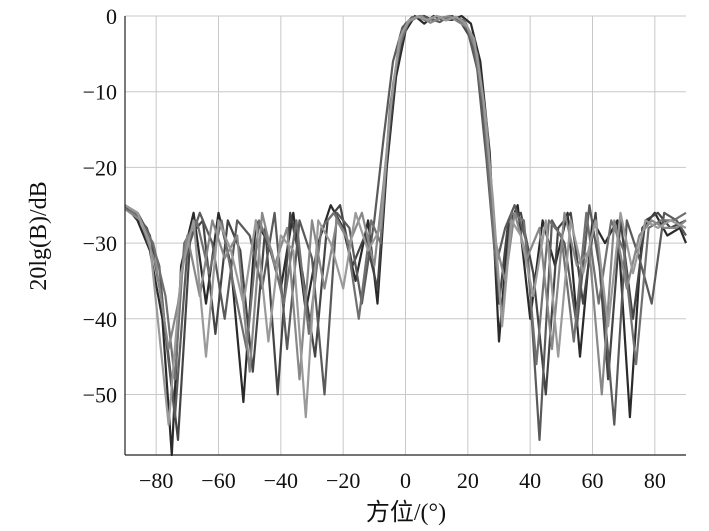 Image resolution: width=709 pixels, height=531 pixels. Describe the element at coordinates (39, 235) in the screenshot. I see `y-axis-label: 20lg(B)/dB` at that location.